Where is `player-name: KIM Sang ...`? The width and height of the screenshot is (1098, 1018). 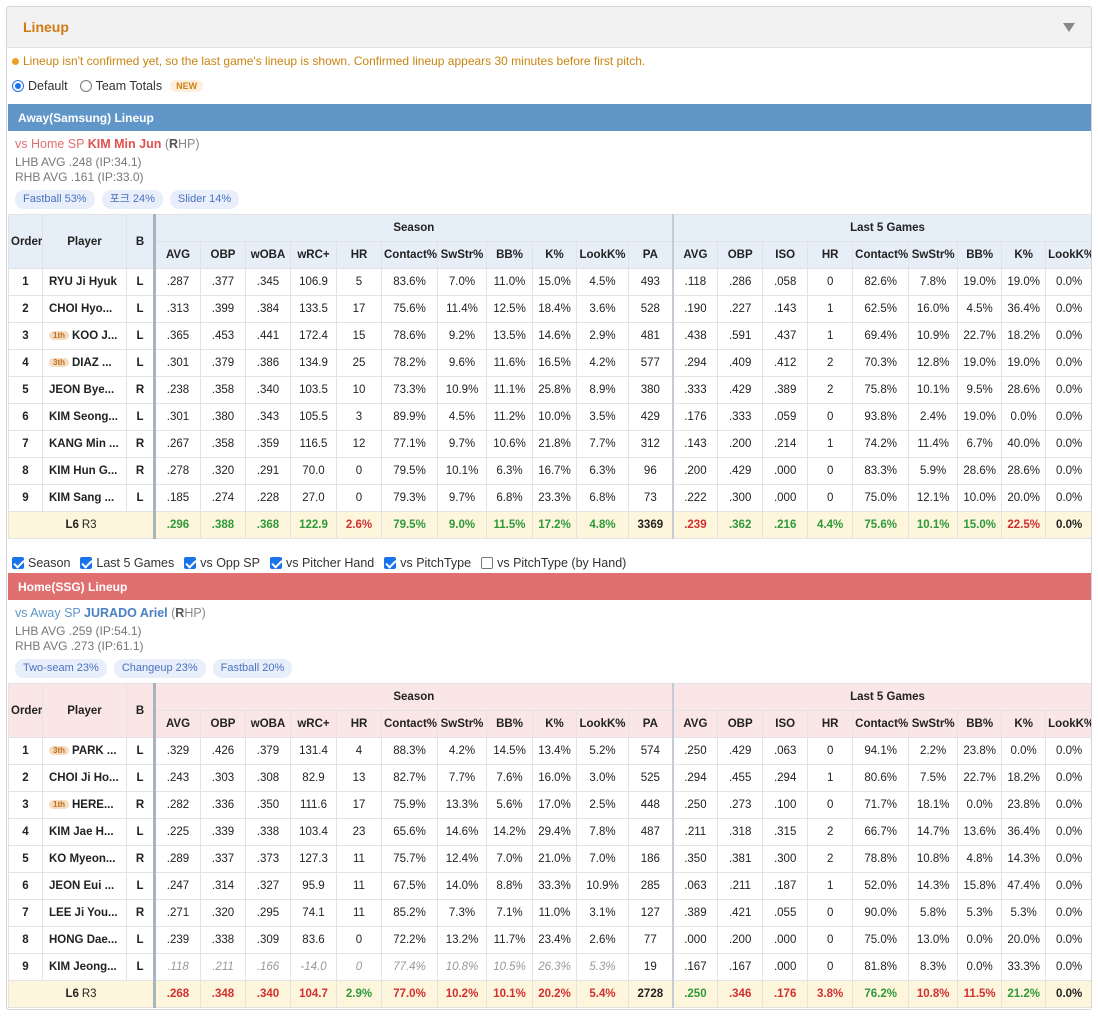 player-name: KIM Sang ... is located at coordinates (82, 498).